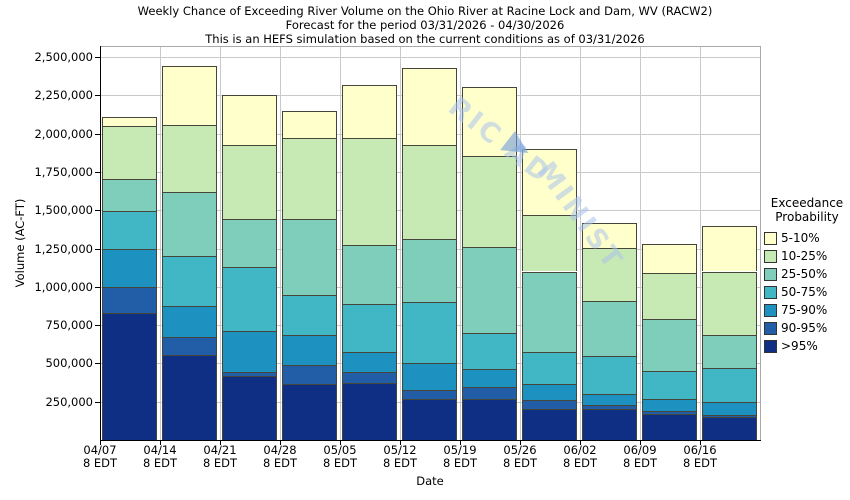 The image size is (850, 500). I want to click on x-axis-spine, so click(430, 440).